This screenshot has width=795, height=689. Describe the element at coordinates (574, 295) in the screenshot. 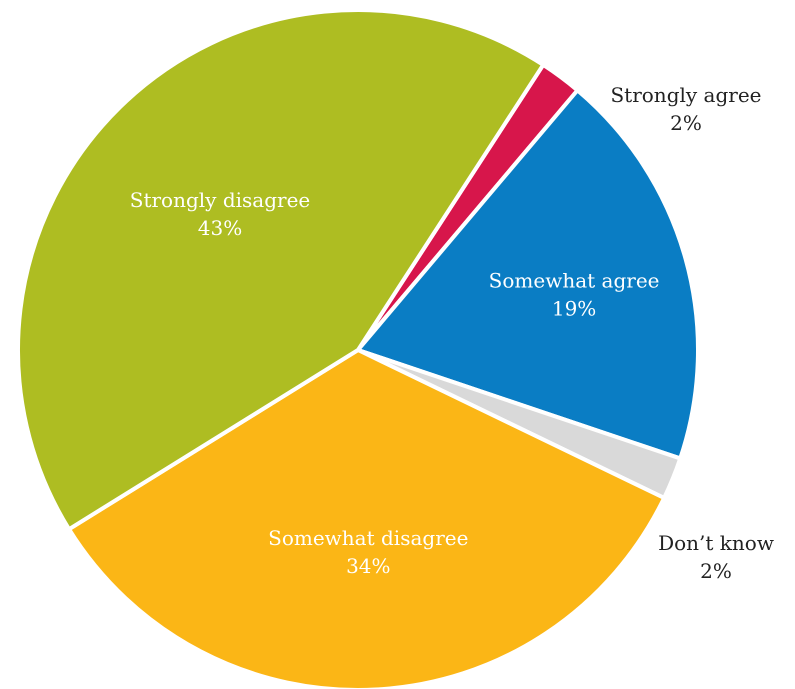

I see `slice-label-1: Somewhat agree 19%` at that location.